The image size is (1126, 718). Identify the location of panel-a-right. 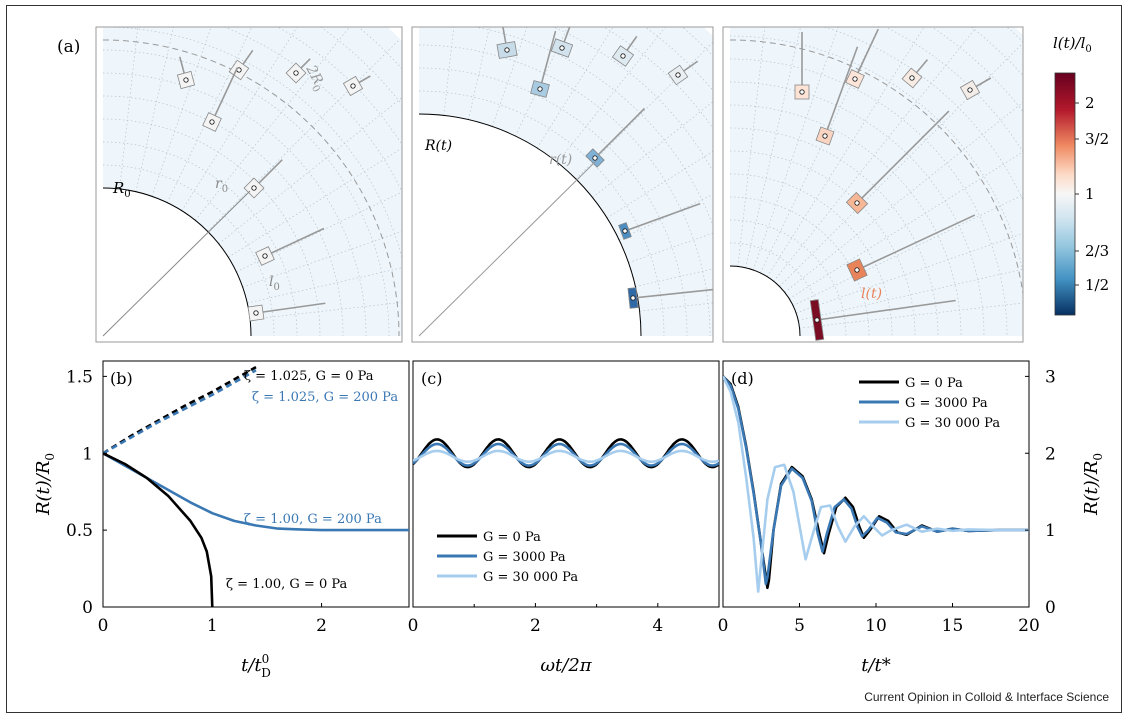
(873, 184).